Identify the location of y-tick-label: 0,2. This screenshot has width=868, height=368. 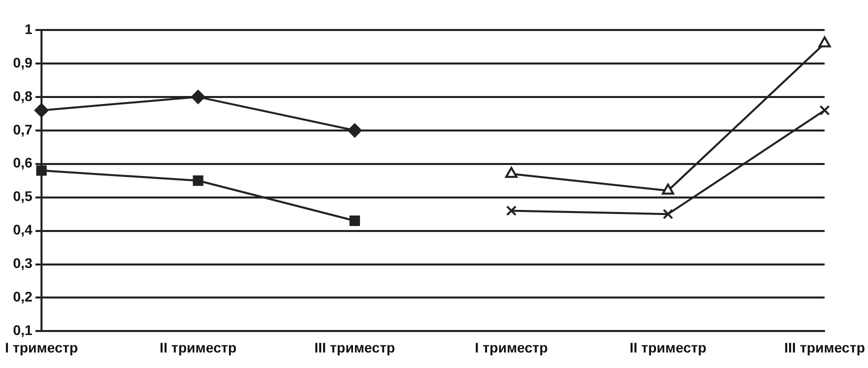
(22, 296).